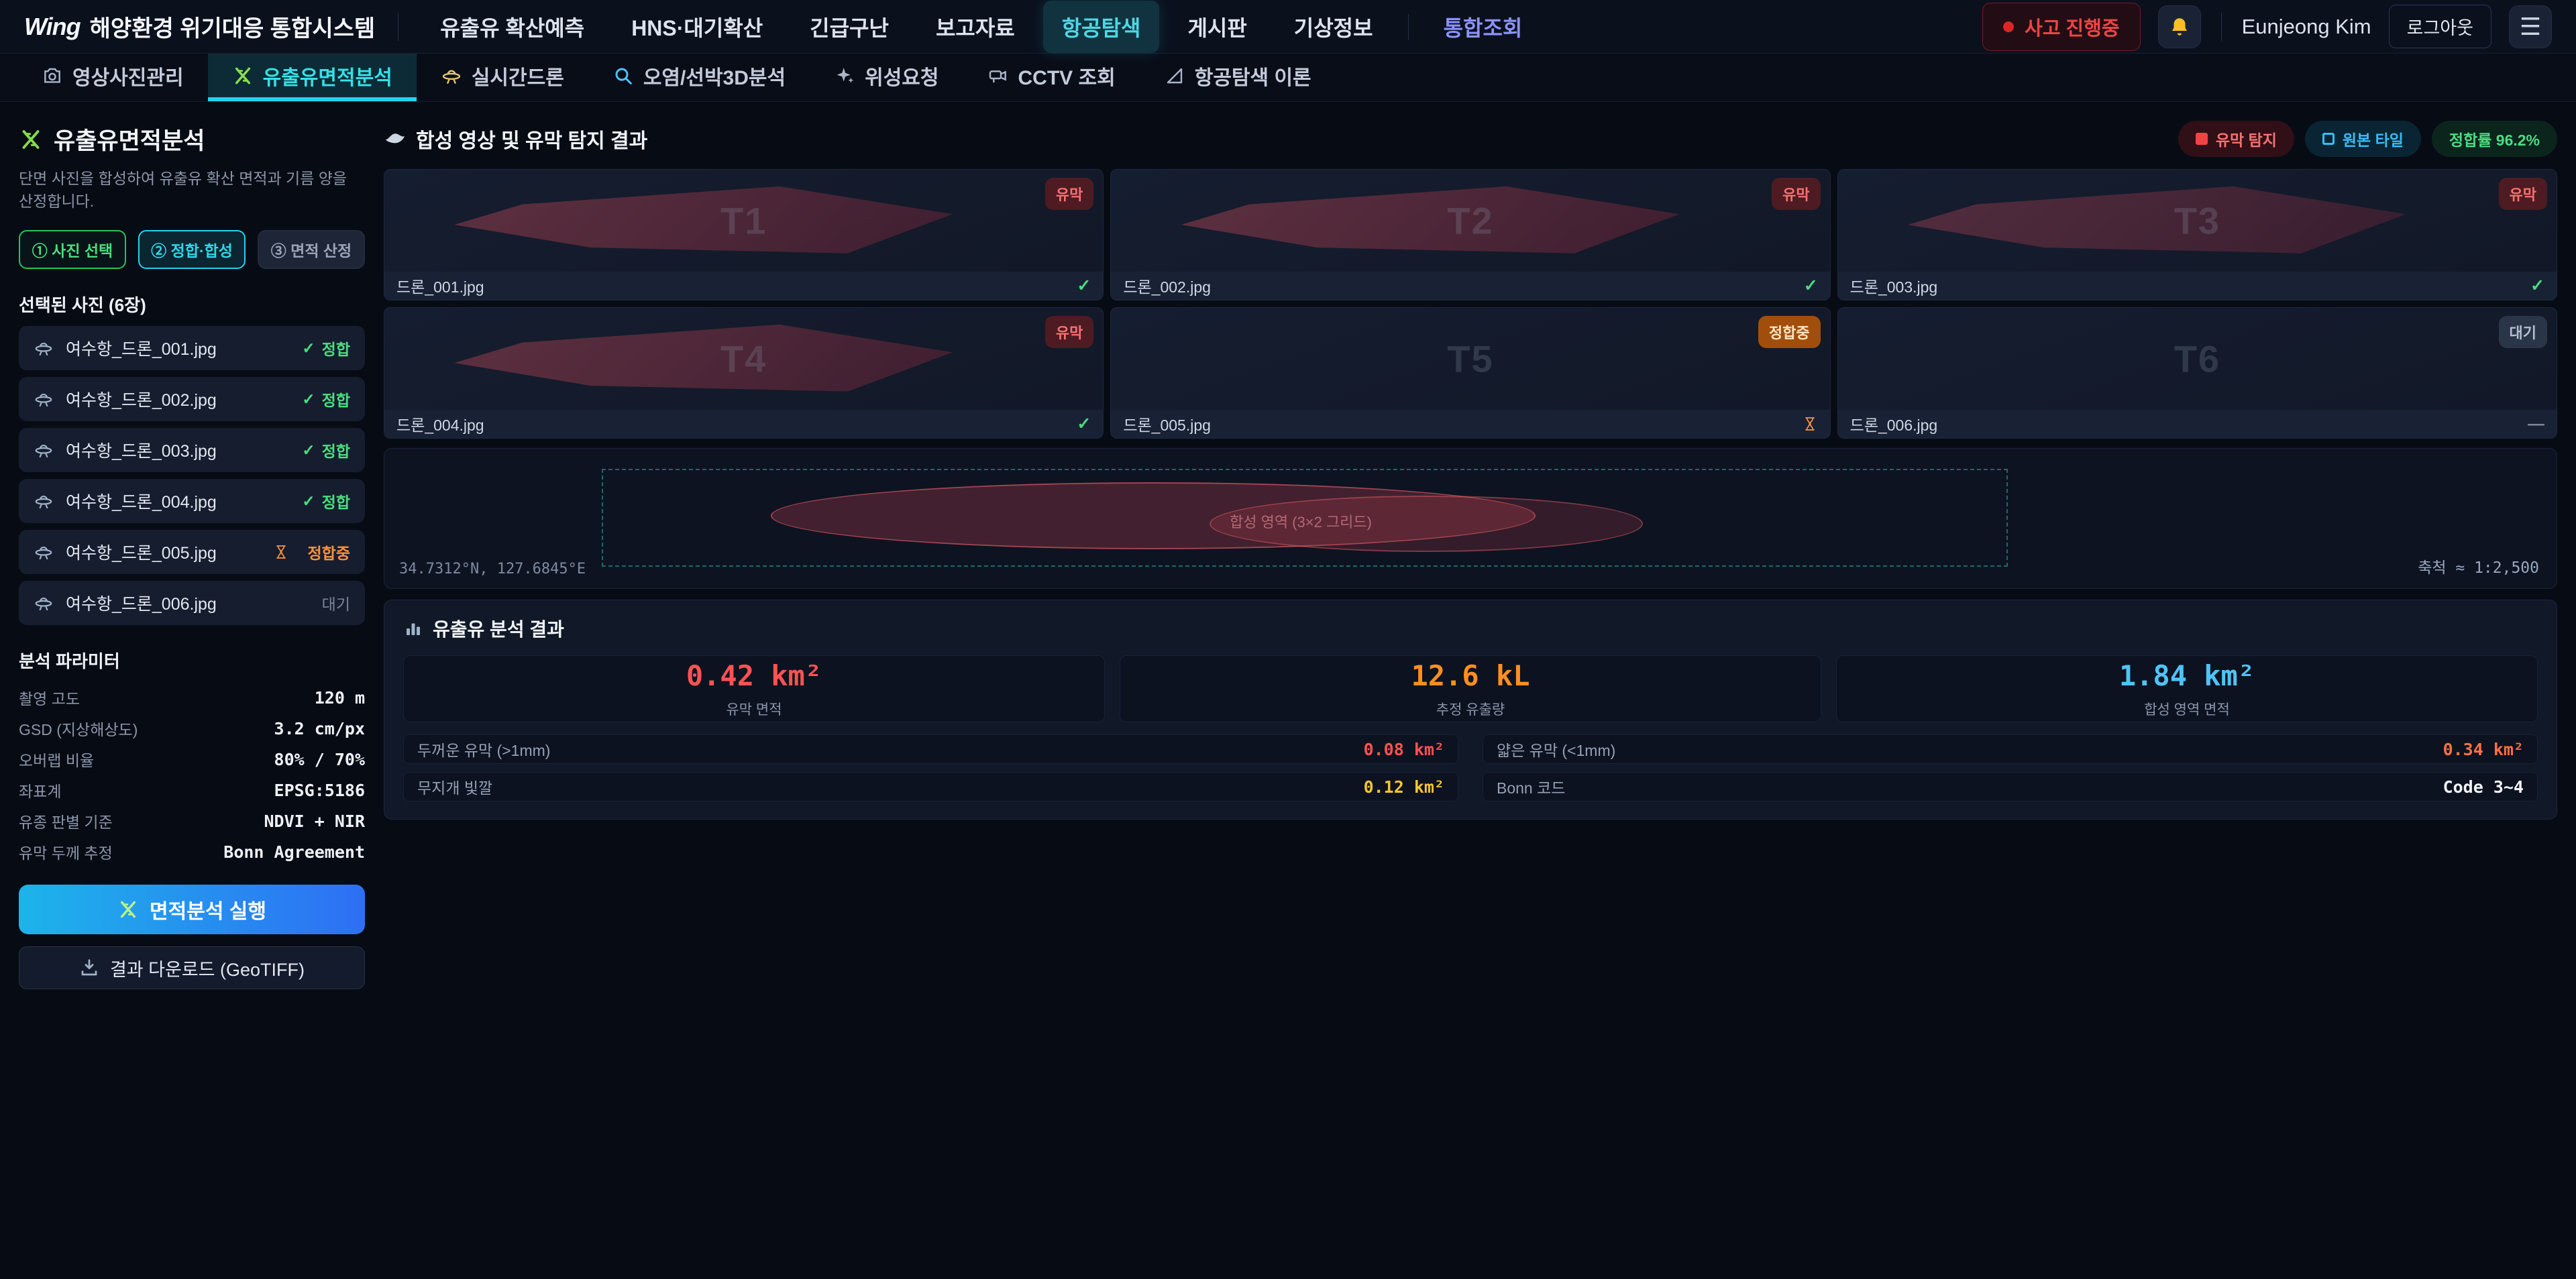  Describe the element at coordinates (192, 552) in the screenshot. I see `photo-list-item: 여수항_드론_005.jpg 정합중` at that location.